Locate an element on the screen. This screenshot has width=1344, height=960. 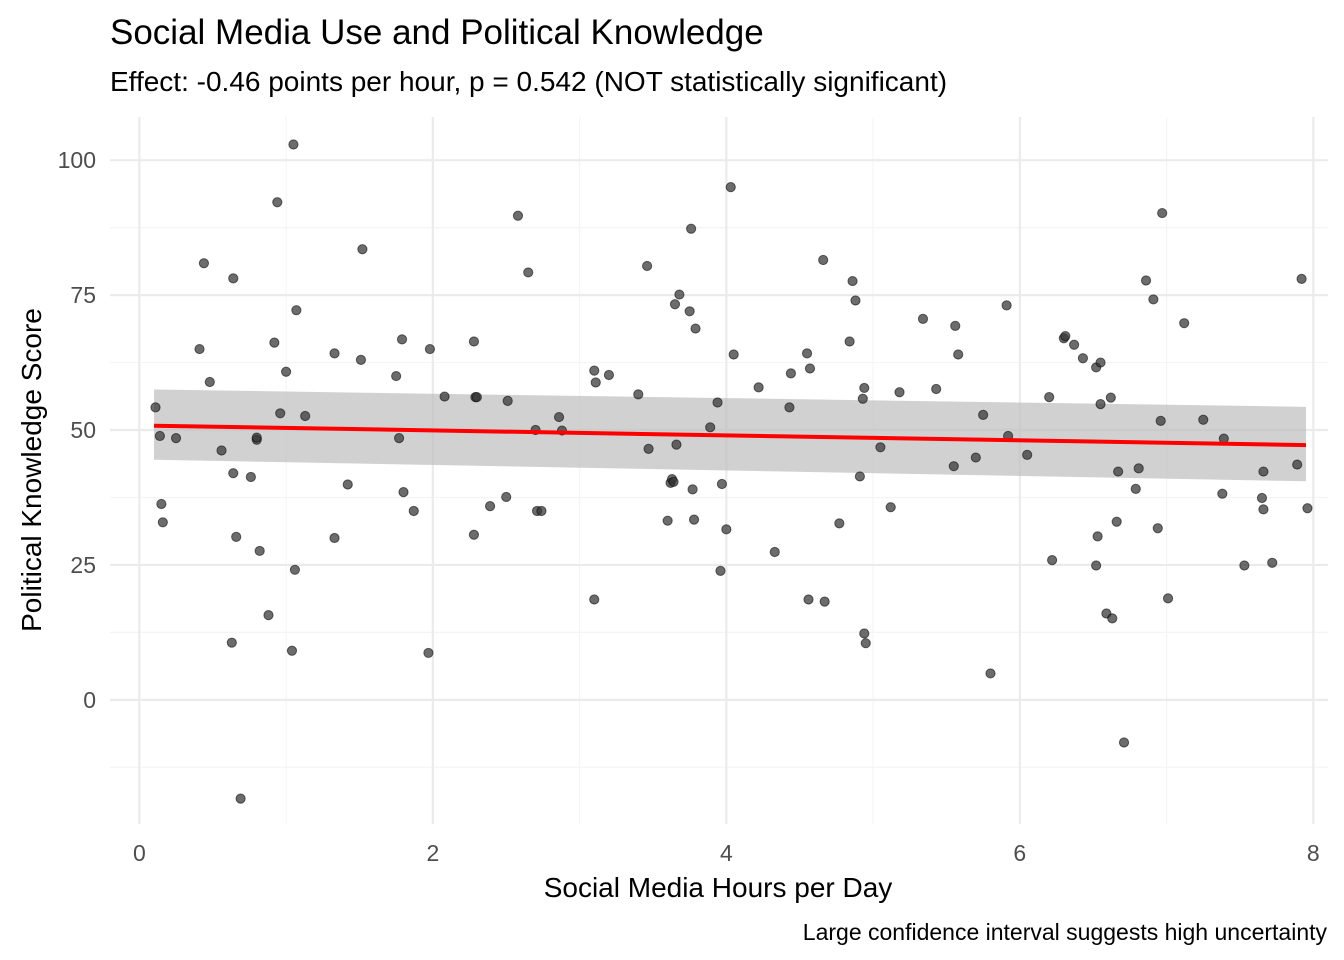
y-tick-labels: 0 25 50 75 100 is located at coordinates (77, 430).